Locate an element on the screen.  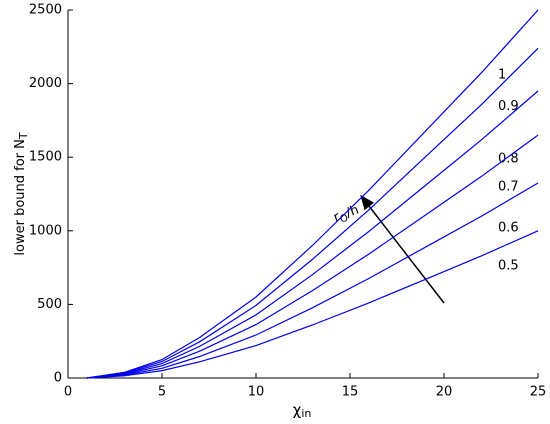
x-label-sub: in is located at coordinates (306, 413).